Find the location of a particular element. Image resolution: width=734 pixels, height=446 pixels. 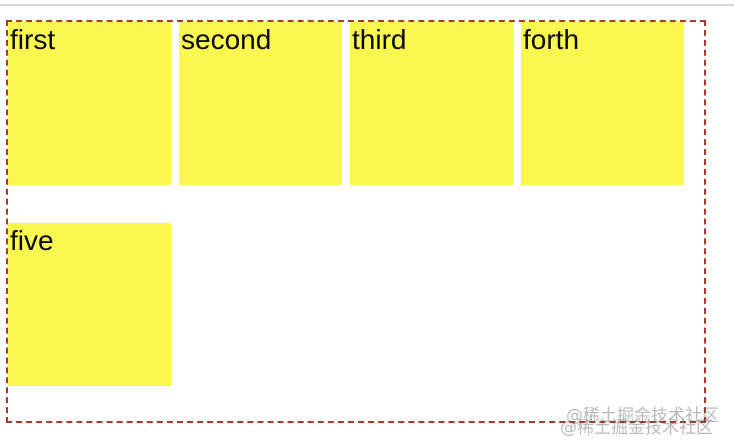

flex-item-label: first is located at coordinates (33, 39).